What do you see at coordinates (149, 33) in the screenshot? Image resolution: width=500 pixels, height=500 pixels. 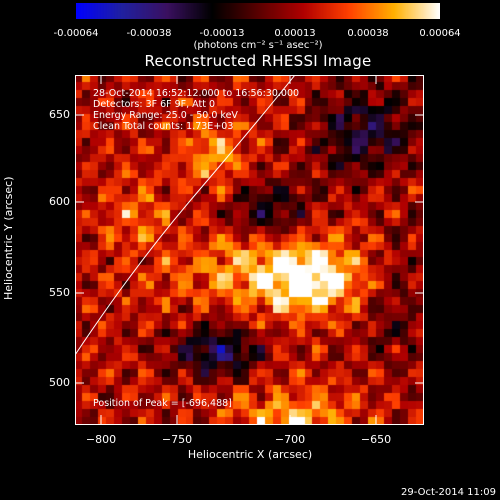 I see `colorbar-tick: -0.00038` at bounding box center [149, 33].